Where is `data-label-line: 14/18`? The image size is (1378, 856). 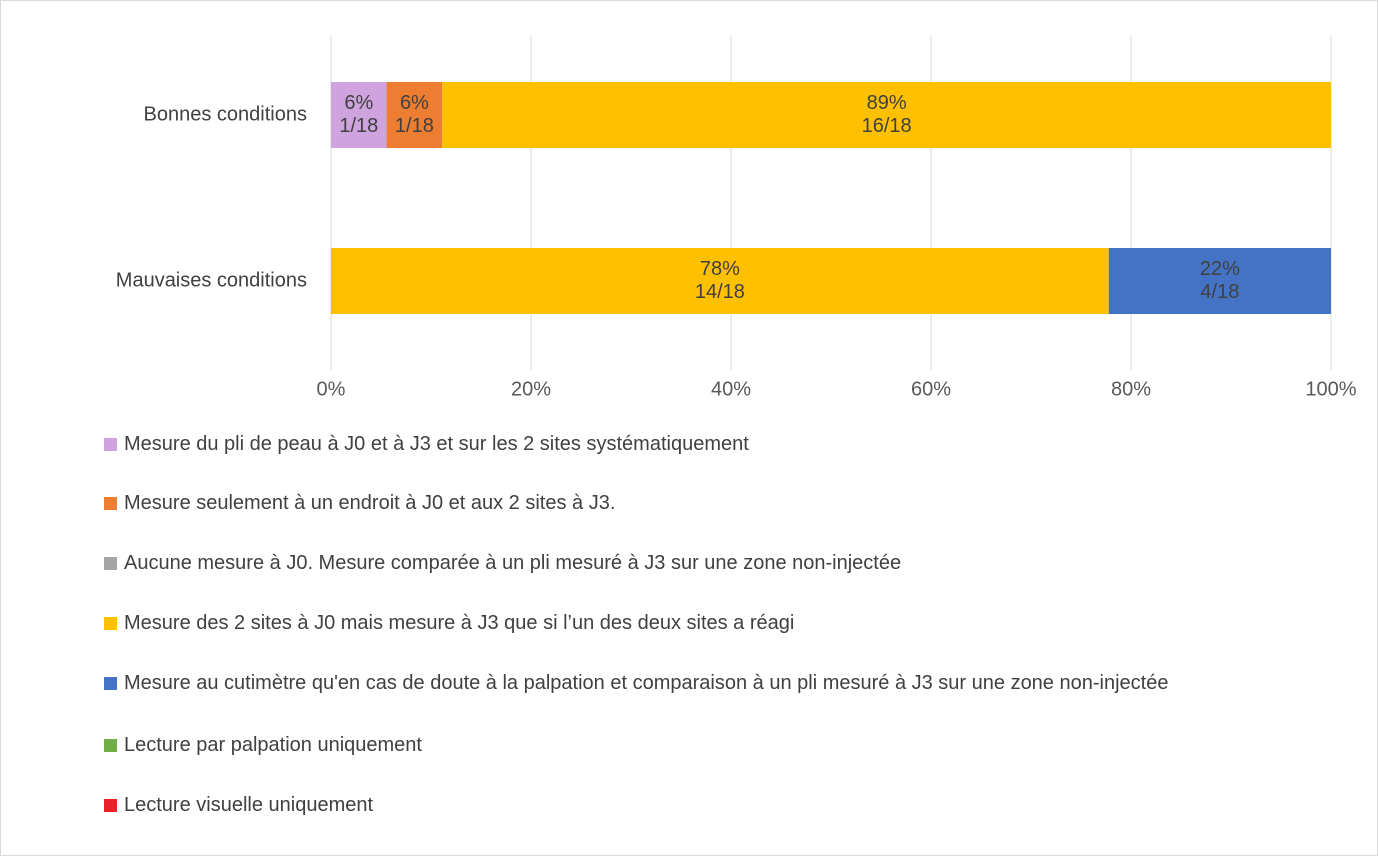
data-label-line: 14/18 is located at coordinates (720, 292).